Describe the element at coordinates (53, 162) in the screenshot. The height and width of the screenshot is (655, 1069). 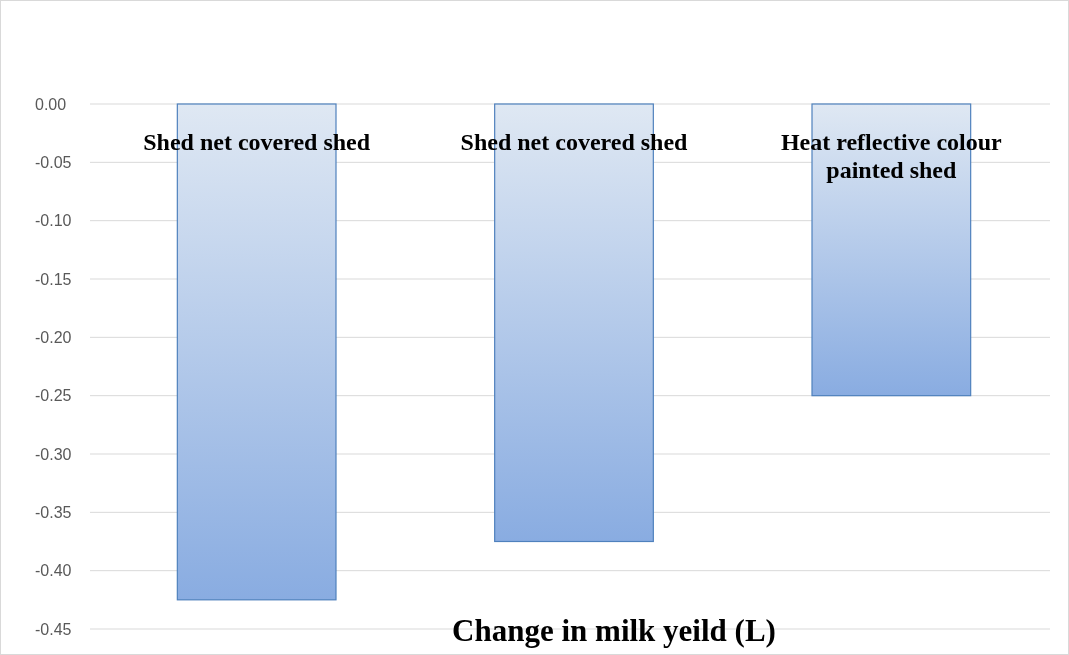
I see `y-tick-label: -0.05` at that location.